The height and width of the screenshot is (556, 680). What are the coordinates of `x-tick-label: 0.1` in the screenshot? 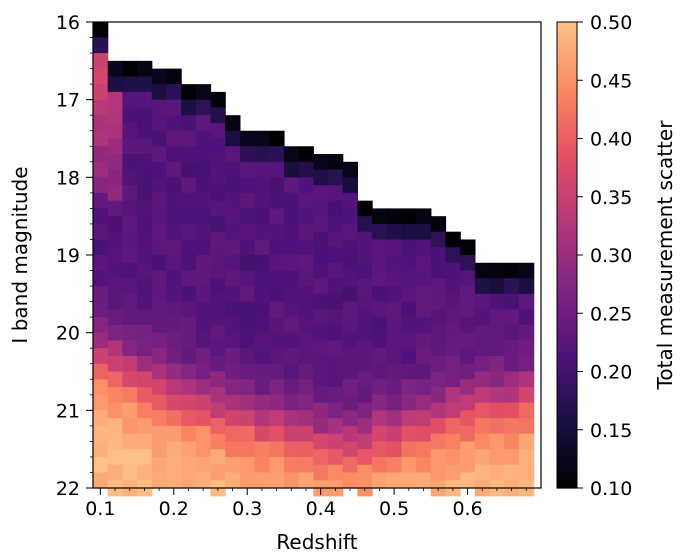 It's located at (100, 509).